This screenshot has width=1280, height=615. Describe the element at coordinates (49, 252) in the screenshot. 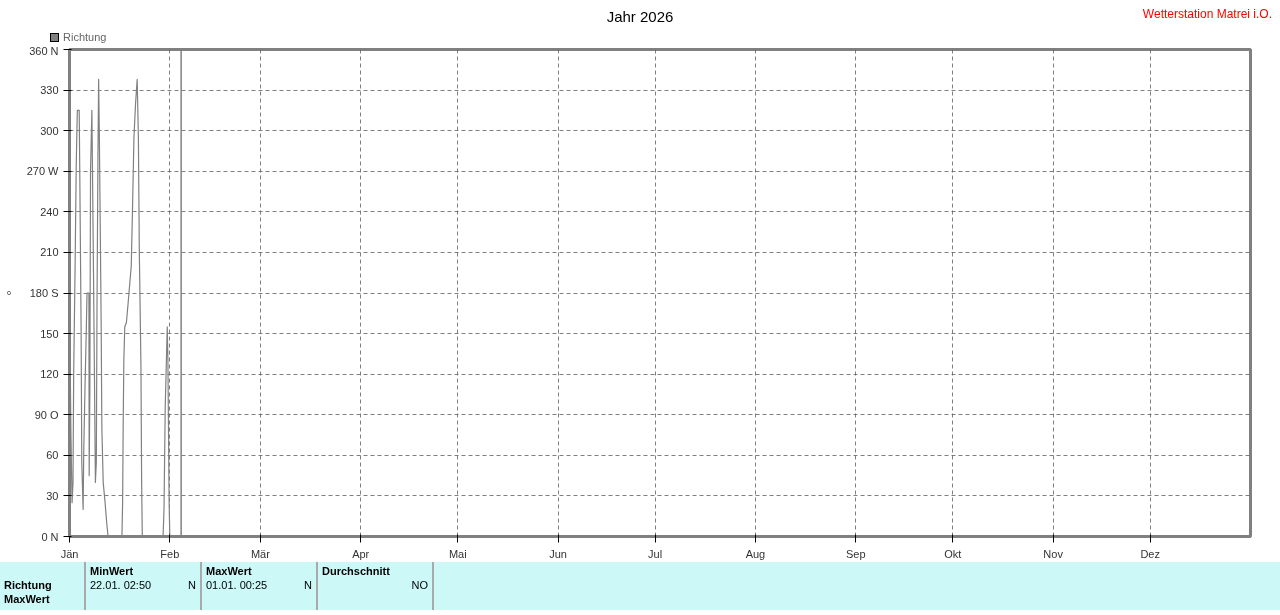

I see `y-tick-label: 210` at that location.